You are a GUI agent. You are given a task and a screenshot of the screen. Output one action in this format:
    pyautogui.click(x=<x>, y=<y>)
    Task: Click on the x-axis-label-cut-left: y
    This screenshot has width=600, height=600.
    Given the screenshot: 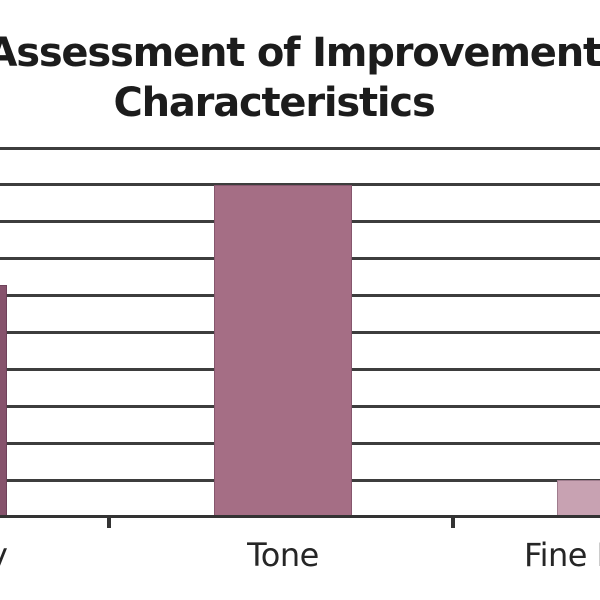 What is the action you would take?
    pyautogui.click(x=4, y=555)
    